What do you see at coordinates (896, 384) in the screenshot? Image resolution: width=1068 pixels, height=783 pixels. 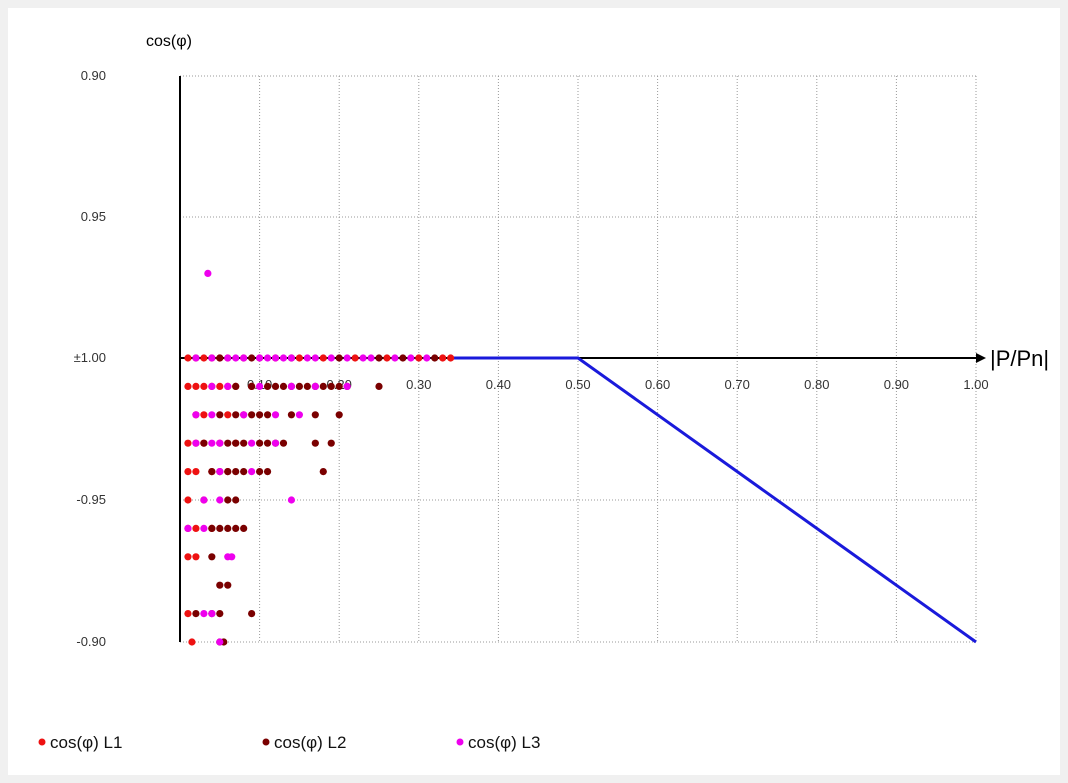 I see `x-tick-label: 0.90` at bounding box center [896, 384].